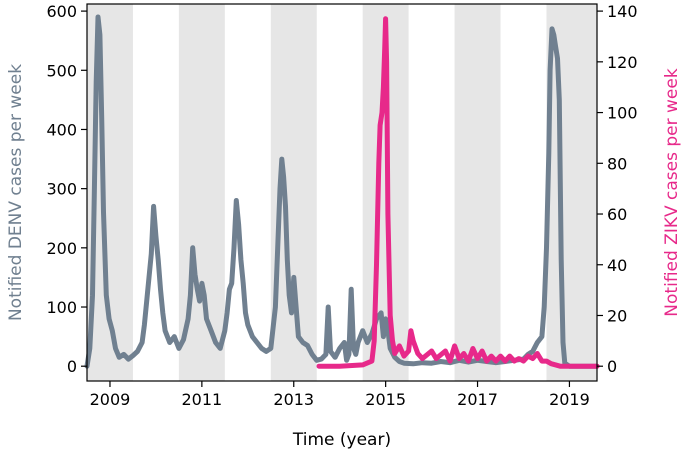 This screenshot has height=452, width=685. What do you see at coordinates (61, 129) in the screenshot?
I see `left-y-tick-label-4: 400` at bounding box center [61, 129].